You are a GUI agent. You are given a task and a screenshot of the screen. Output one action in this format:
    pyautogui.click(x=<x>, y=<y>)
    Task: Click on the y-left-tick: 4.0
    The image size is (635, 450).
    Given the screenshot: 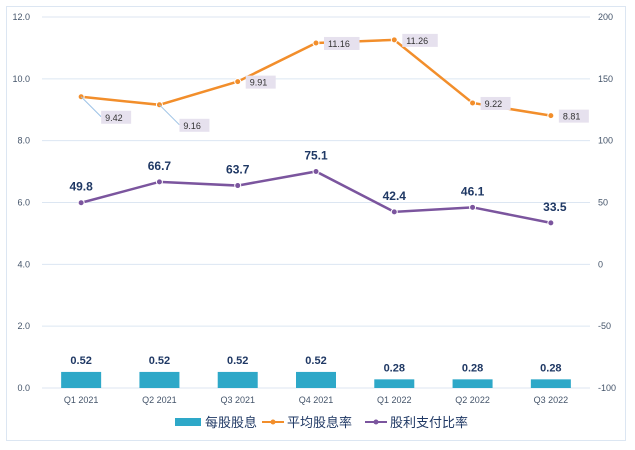 What is the action you would take?
    pyautogui.click(x=23, y=264)
    